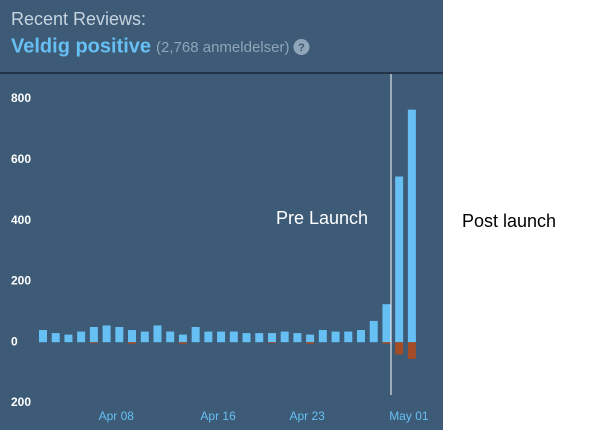 The image size is (590, 440). I want to click on help-icon-text: ?, so click(301, 48).